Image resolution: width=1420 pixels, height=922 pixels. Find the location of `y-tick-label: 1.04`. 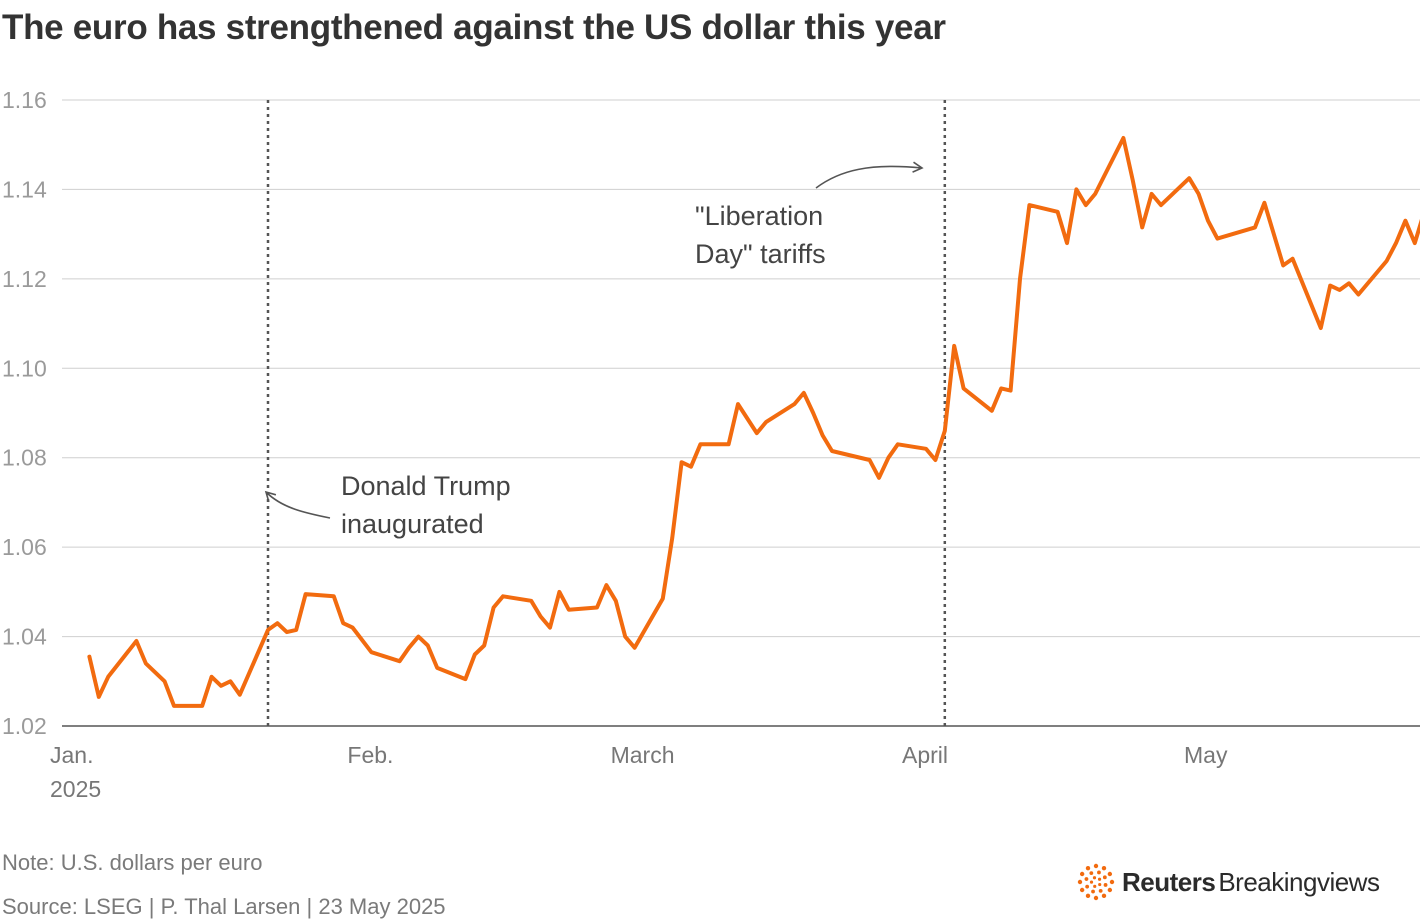

y-tick-label: 1.04 is located at coordinates (24, 637).